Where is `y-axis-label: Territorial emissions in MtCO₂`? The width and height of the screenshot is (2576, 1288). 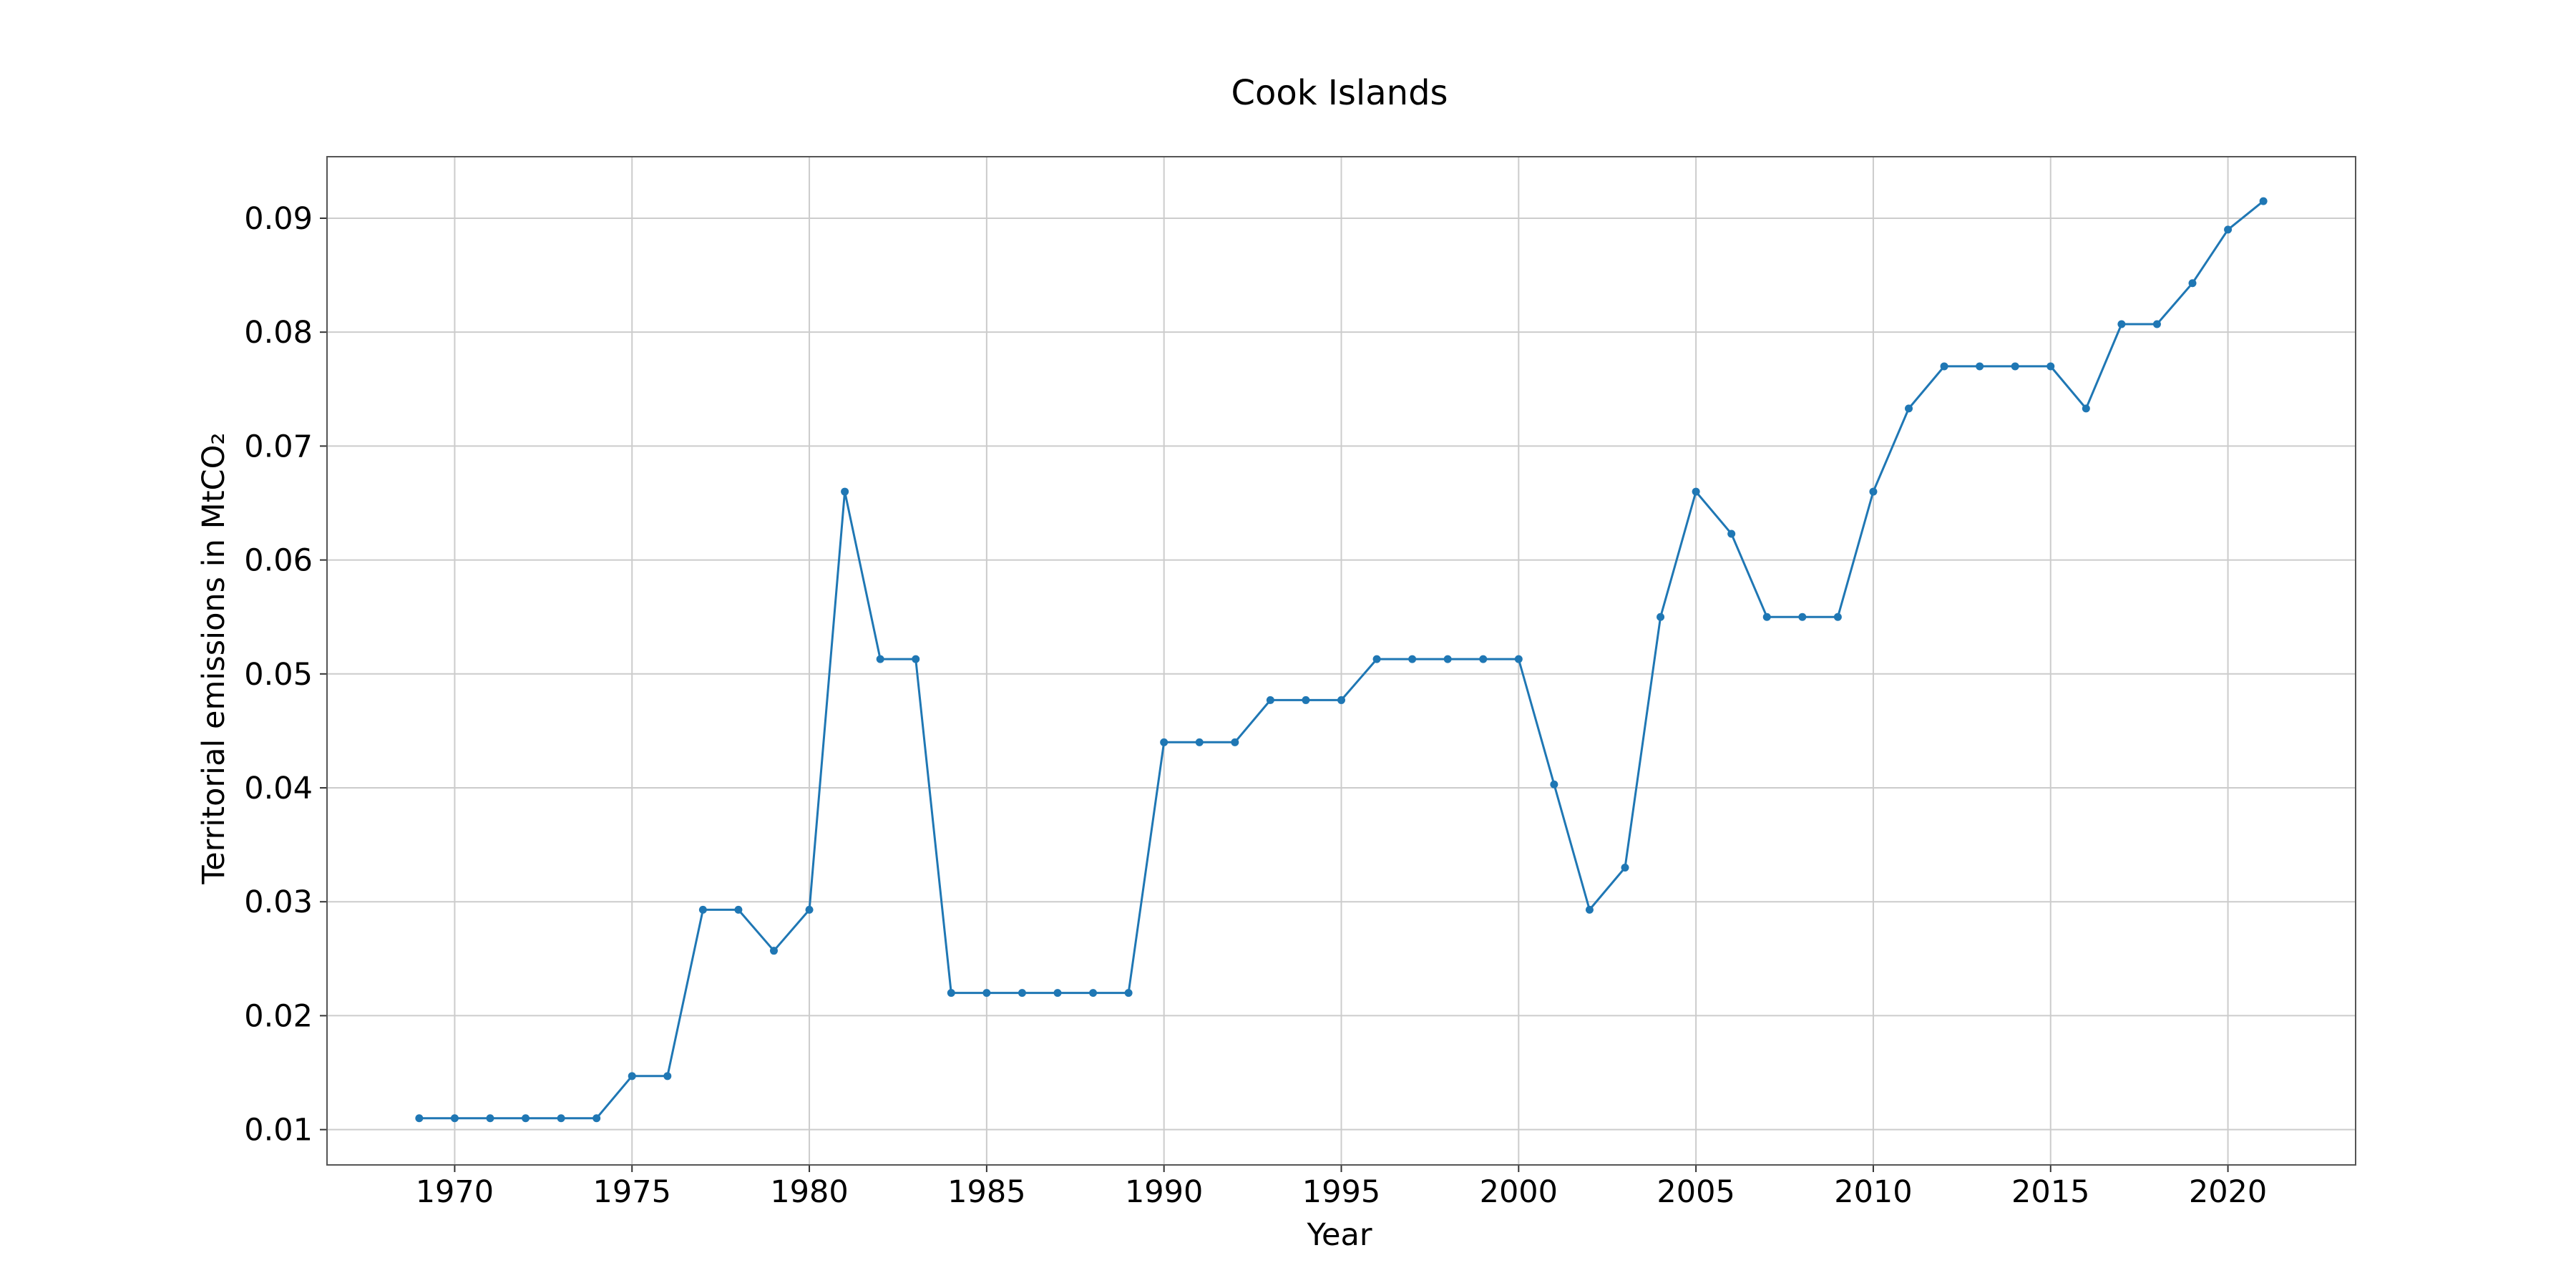
y-axis-label: Territorial emissions in MtCO₂ is located at coordinates (214, 658).